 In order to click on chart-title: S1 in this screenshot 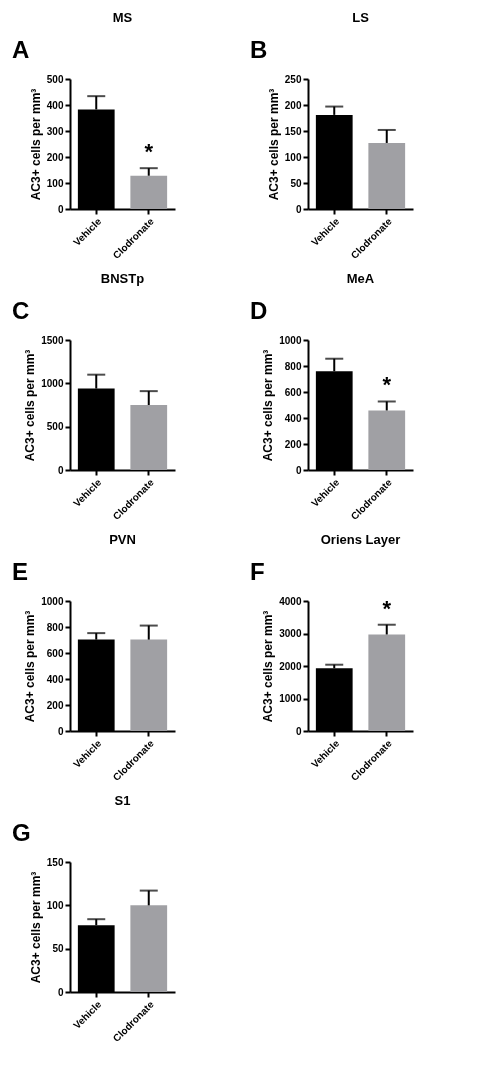, I will do `click(122, 800)`.